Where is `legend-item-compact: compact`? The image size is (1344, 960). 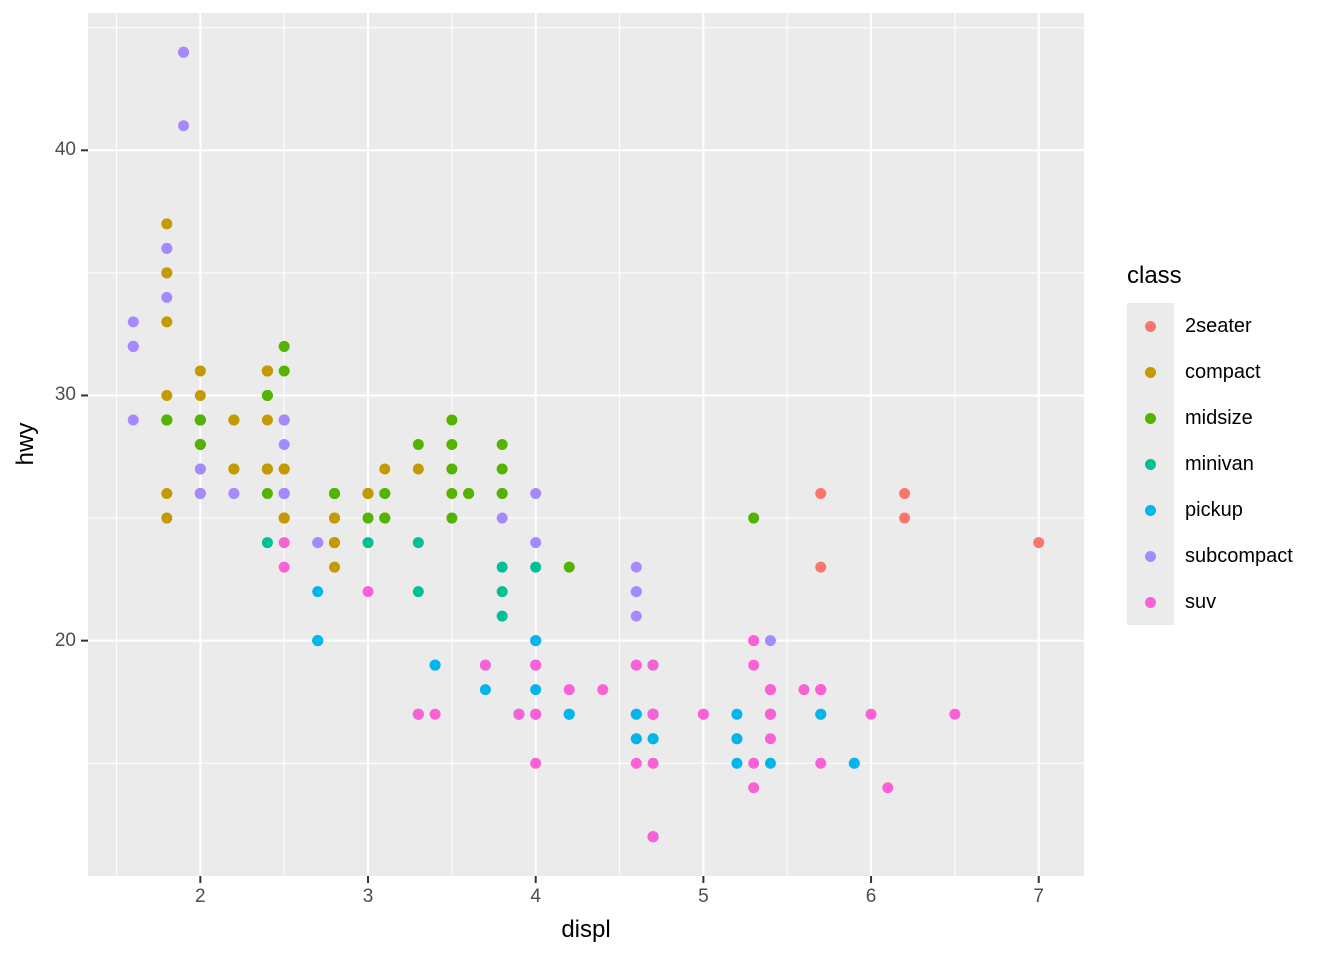
legend-item-compact: compact is located at coordinates (1210, 372).